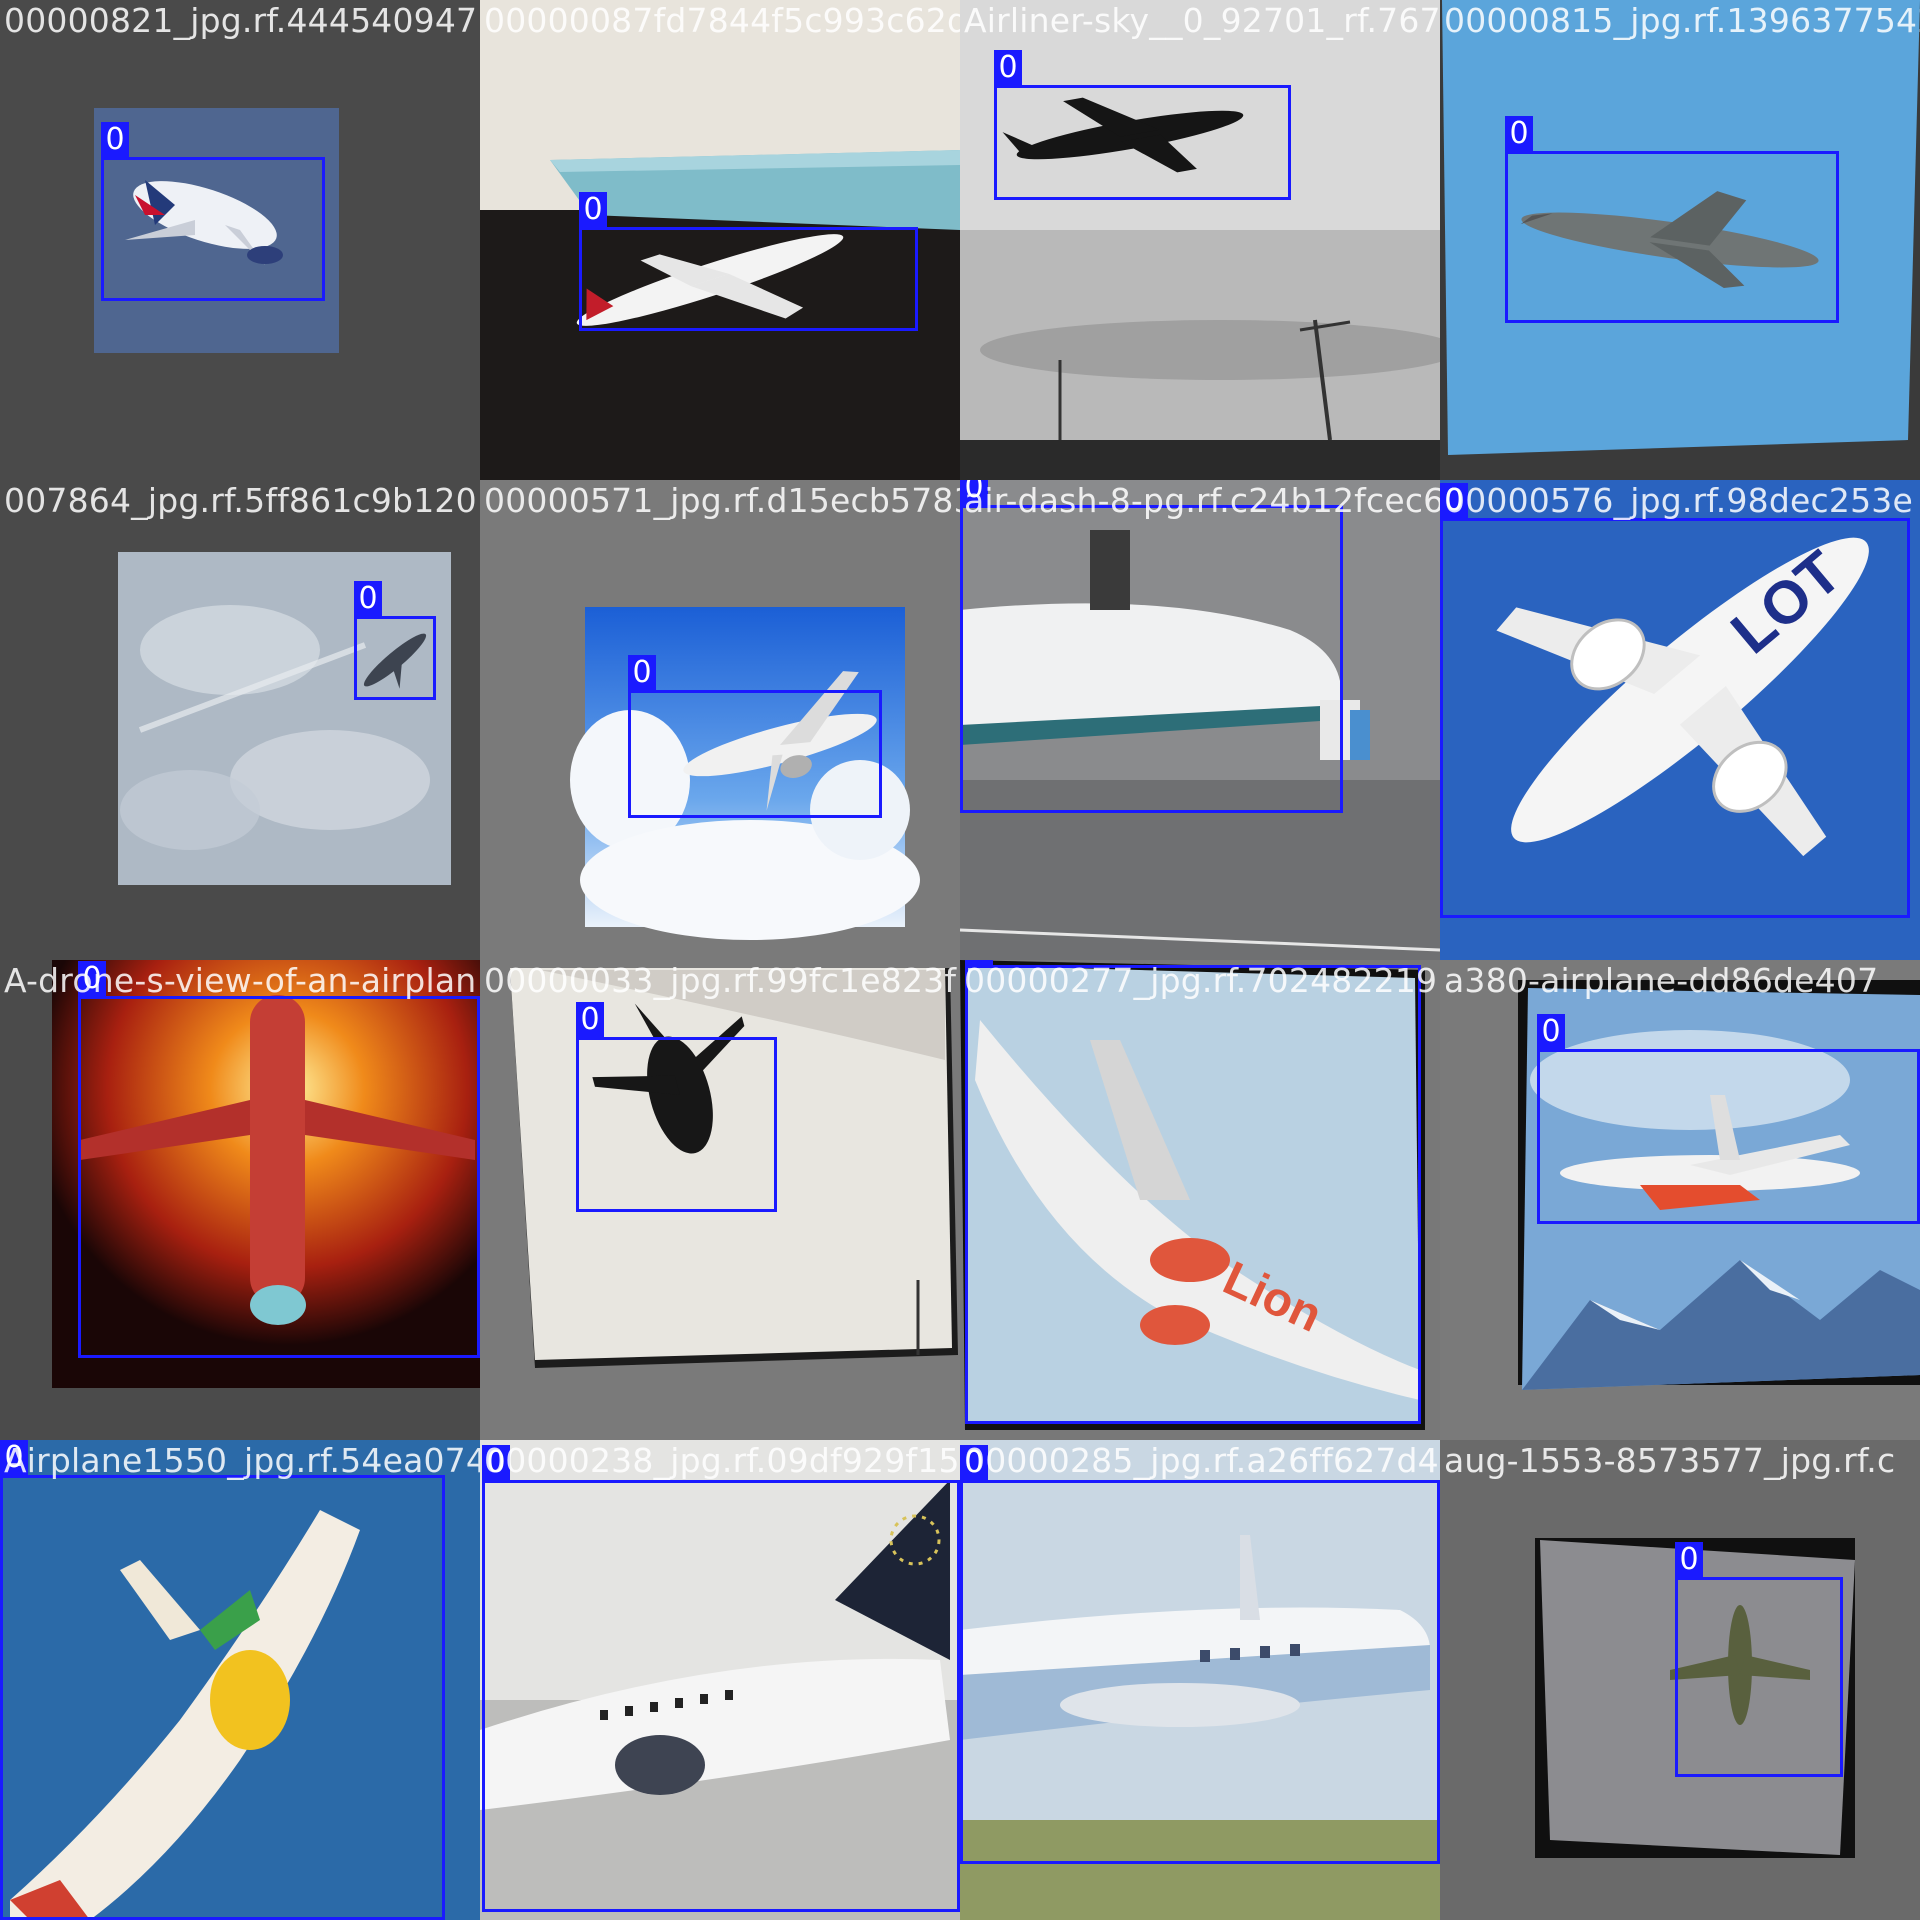 Image resolution: width=1920 pixels, height=1920 pixels. I want to click on mosaic-tile: Lion 00000277_jpg.rf.702482219 0, so click(1200, 1200).